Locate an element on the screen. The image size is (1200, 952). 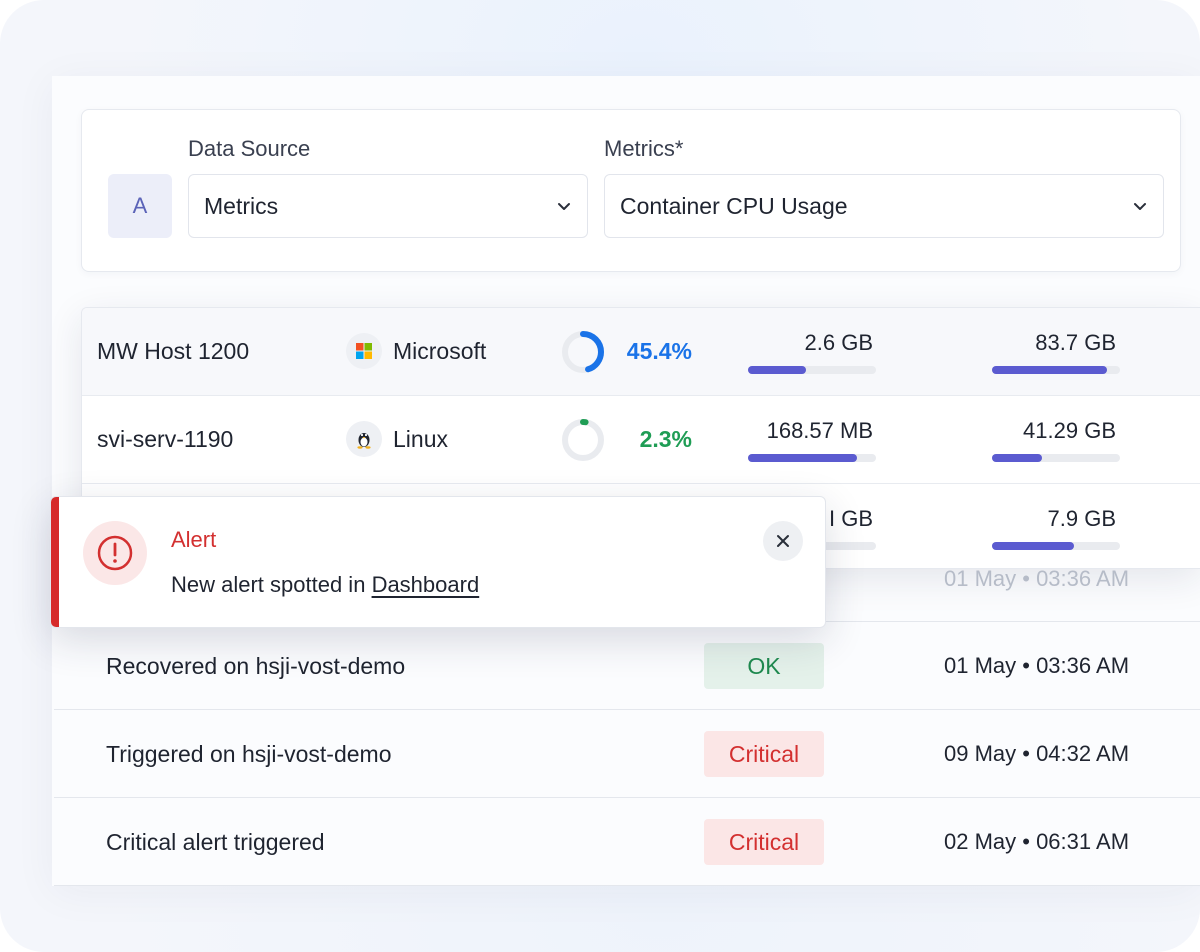
metrics-value: Container CPU Usage is located at coordinates (734, 205).